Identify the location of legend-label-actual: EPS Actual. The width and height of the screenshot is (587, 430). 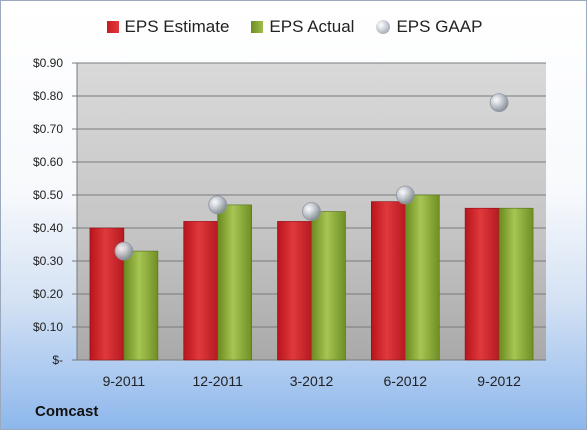
(312, 26).